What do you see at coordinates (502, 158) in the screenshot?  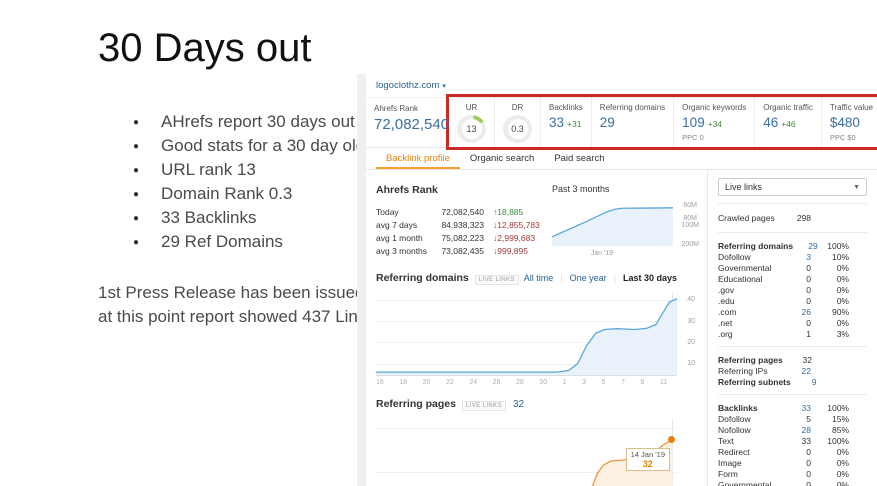 I see `tab-organic-search: Organic search` at bounding box center [502, 158].